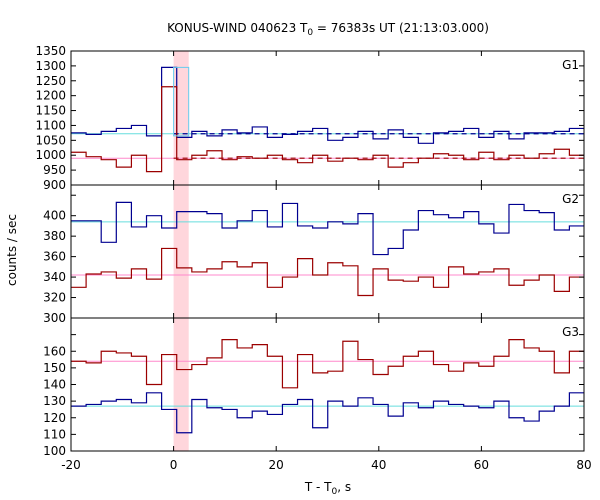 Image resolution: width=600 pixels, height=500 pixels. Describe the element at coordinates (54, 318) in the screenshot. I see `y-tick-label-g2-300: 300` at that location.